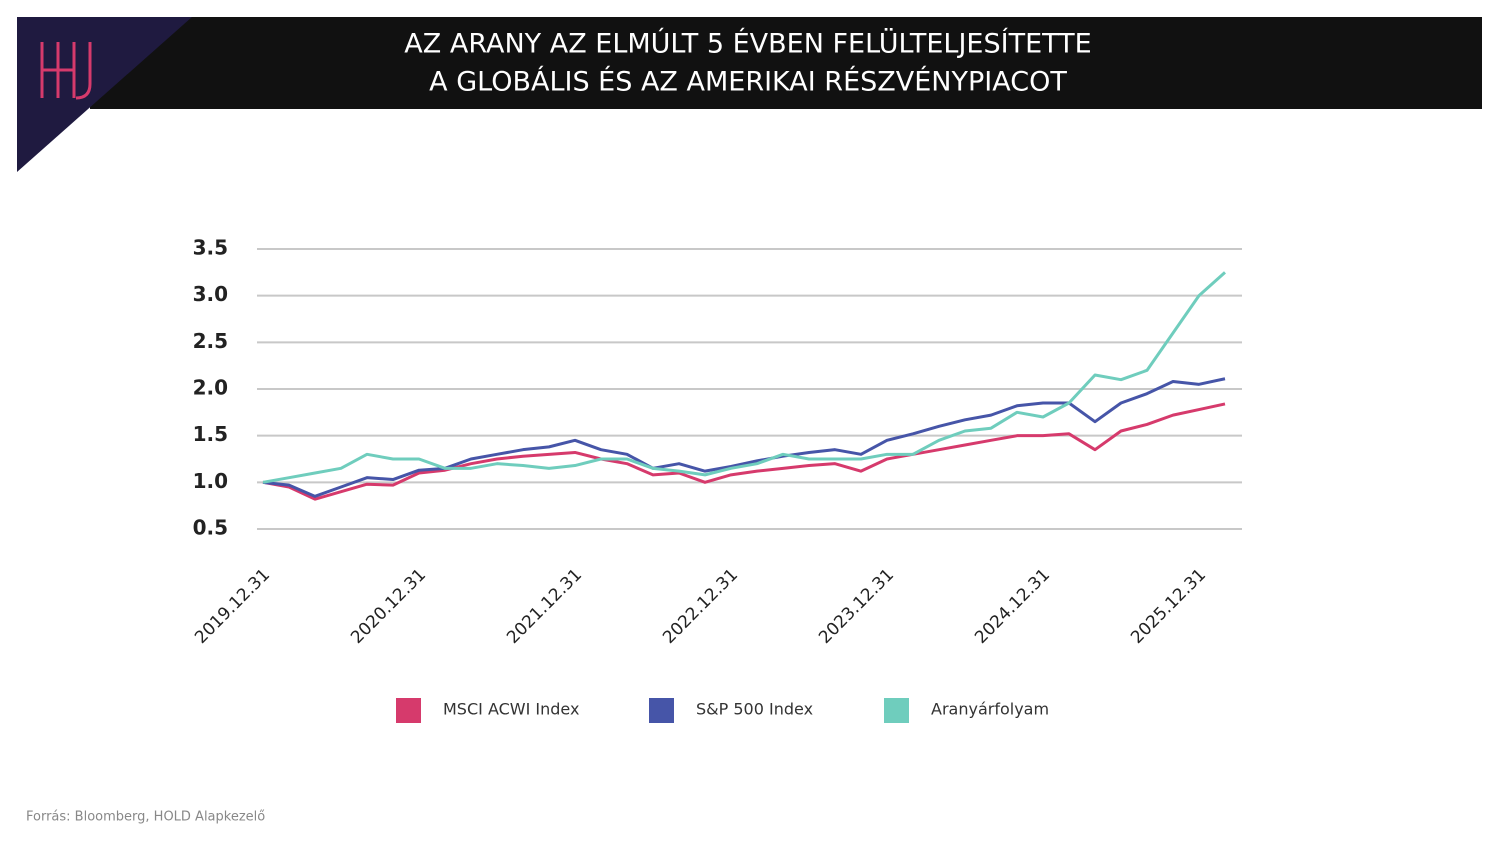 This screenshot has height=844, width=1500. I want to click on chart-title: A GLOBÁLIS ÉS AZ AMERIKAI RÉSZVÉNYPIACOT, so click(748, 82).